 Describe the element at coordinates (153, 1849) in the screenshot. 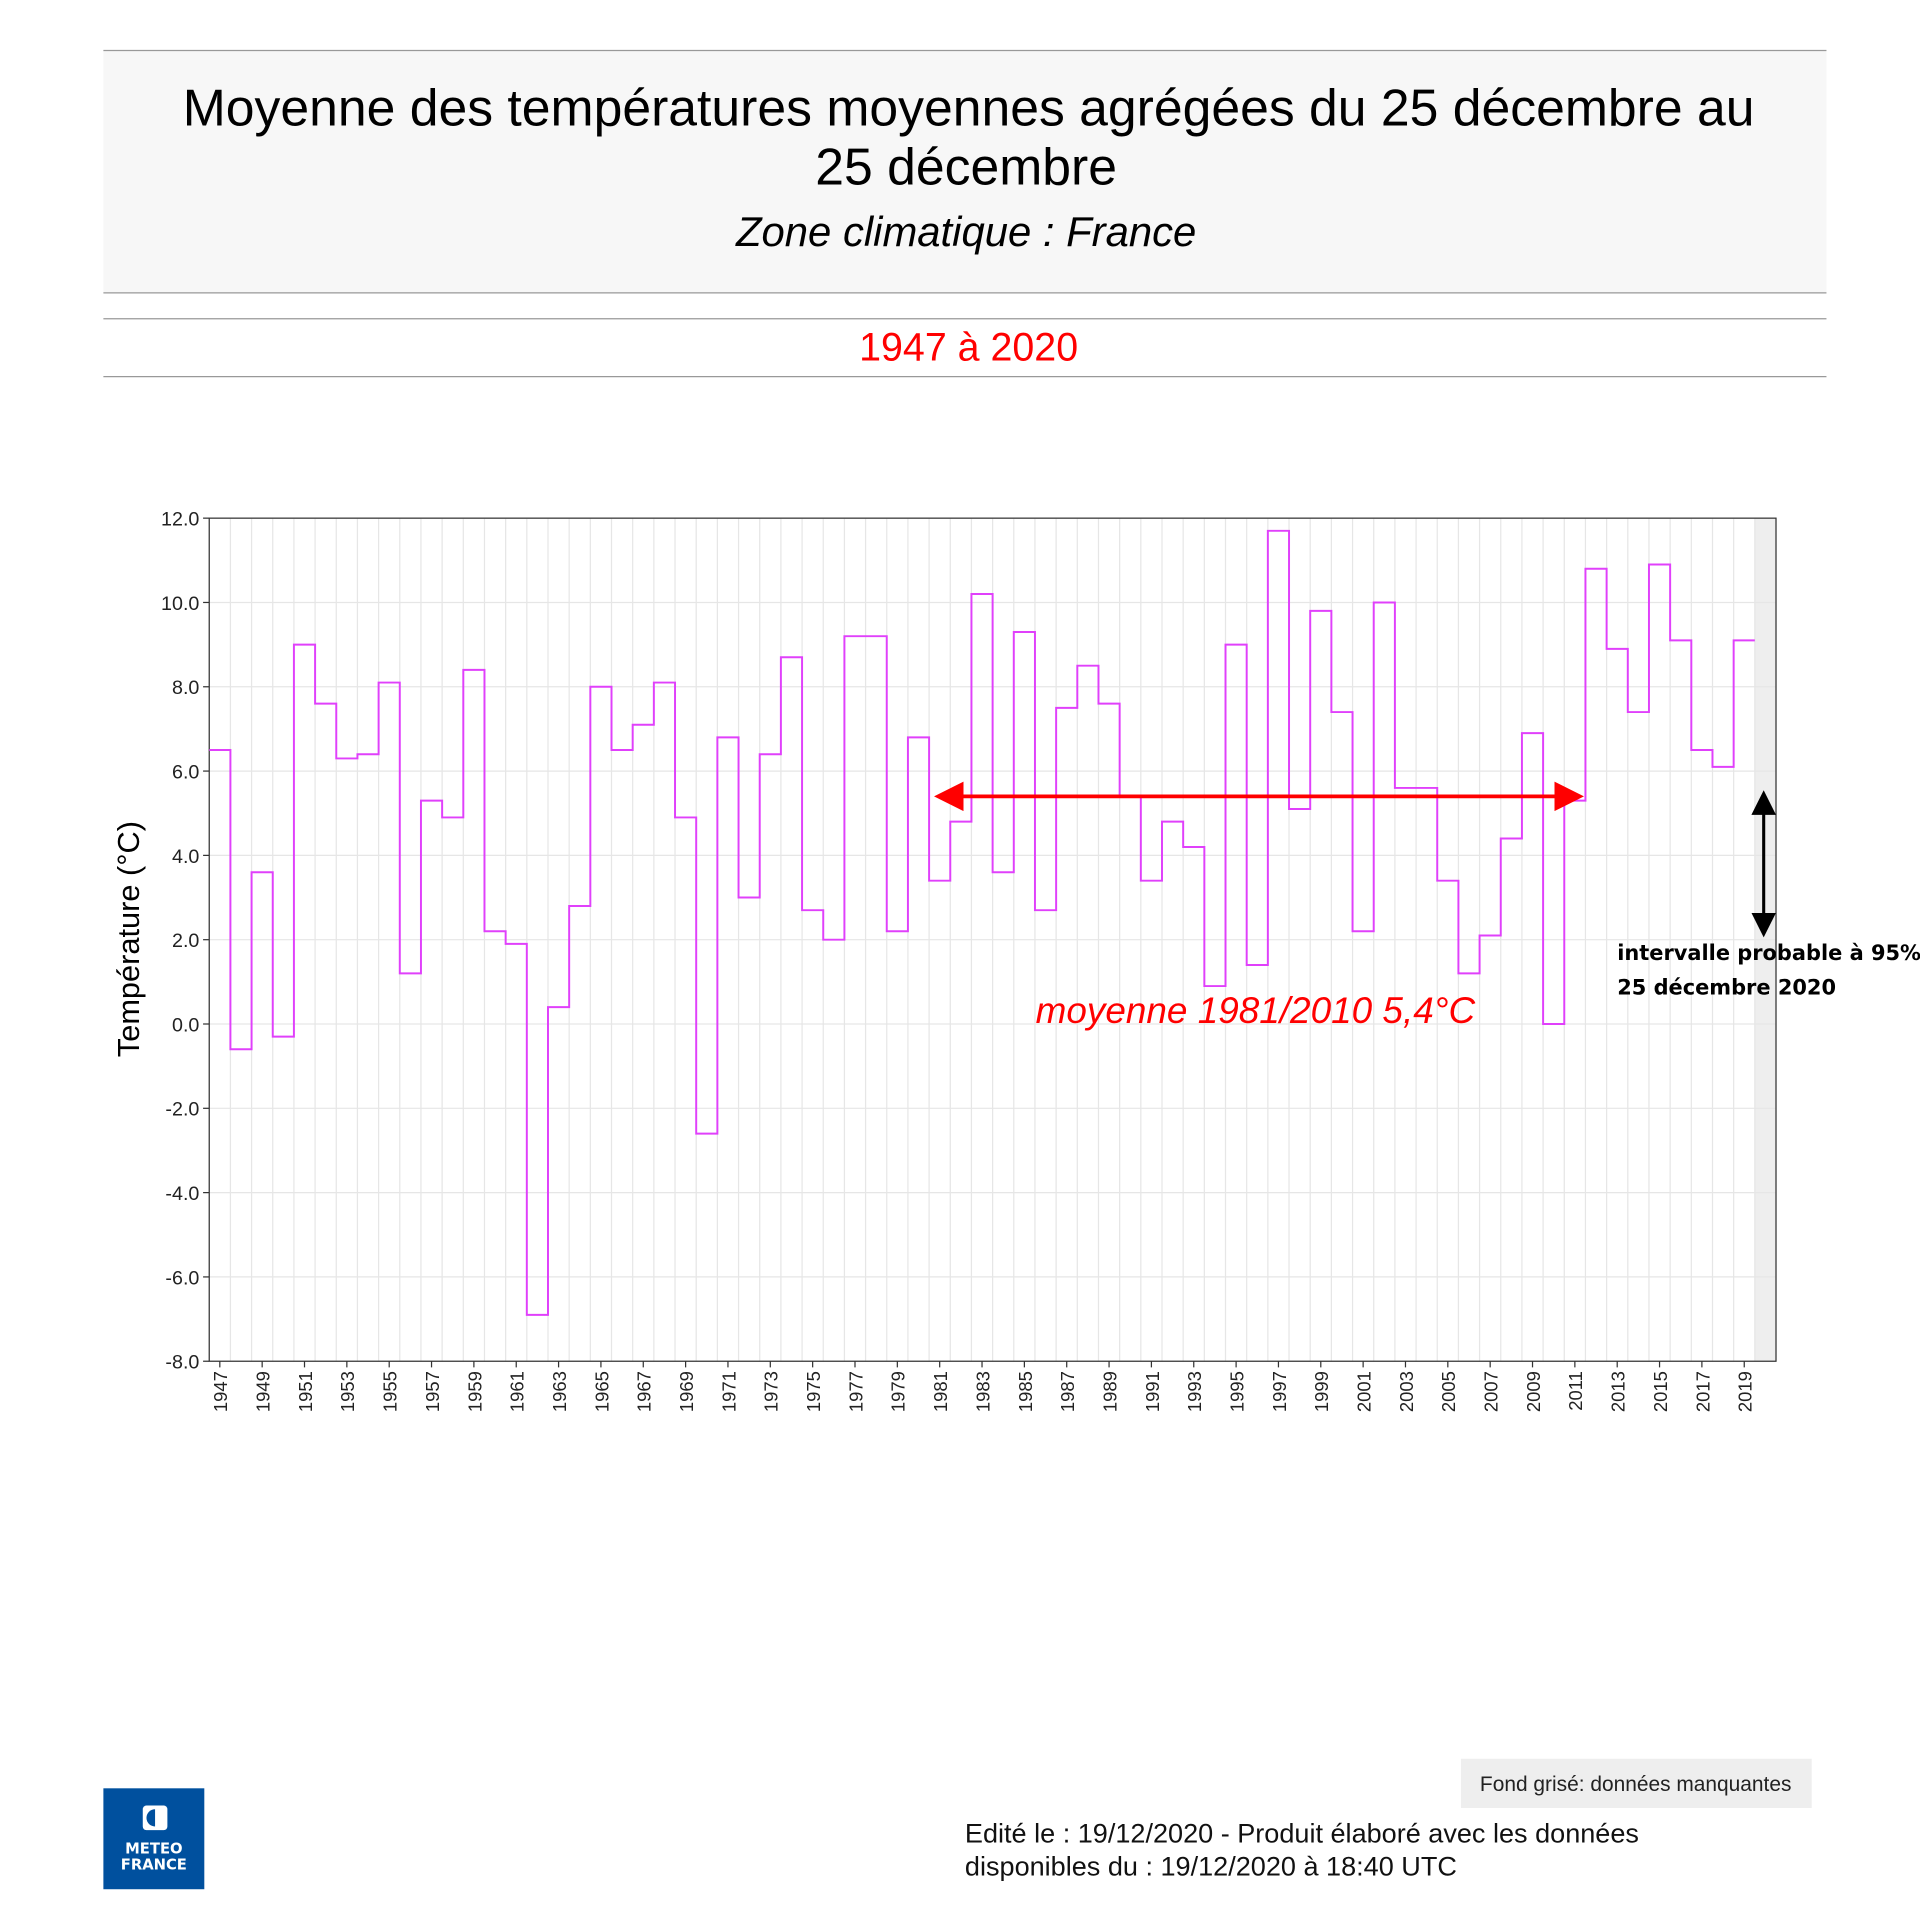

I see `svg-text: METEO` at that location.